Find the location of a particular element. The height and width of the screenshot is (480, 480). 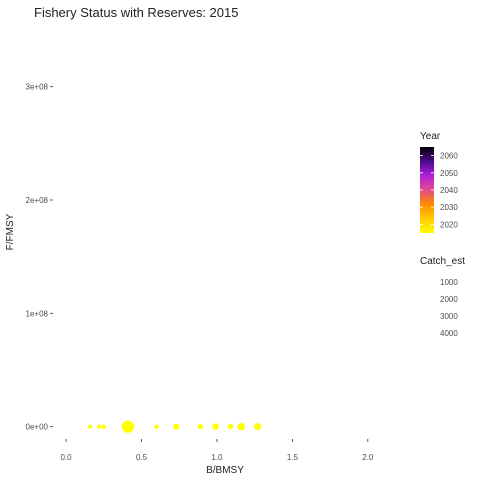

y-tick-label: 3e+08 is located at coordinates (37, 87).